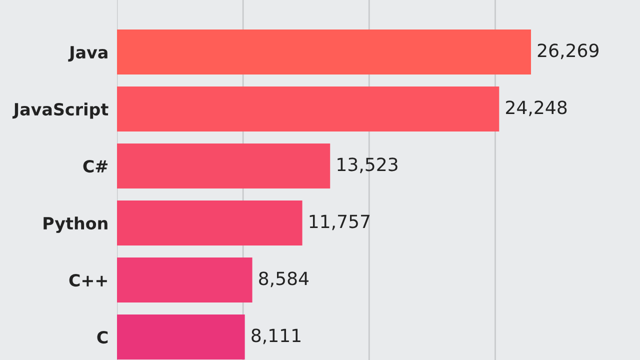  Describe the element at coordinates (340, 222) in the screenshot. I see `data-label: 11,757` at that location.